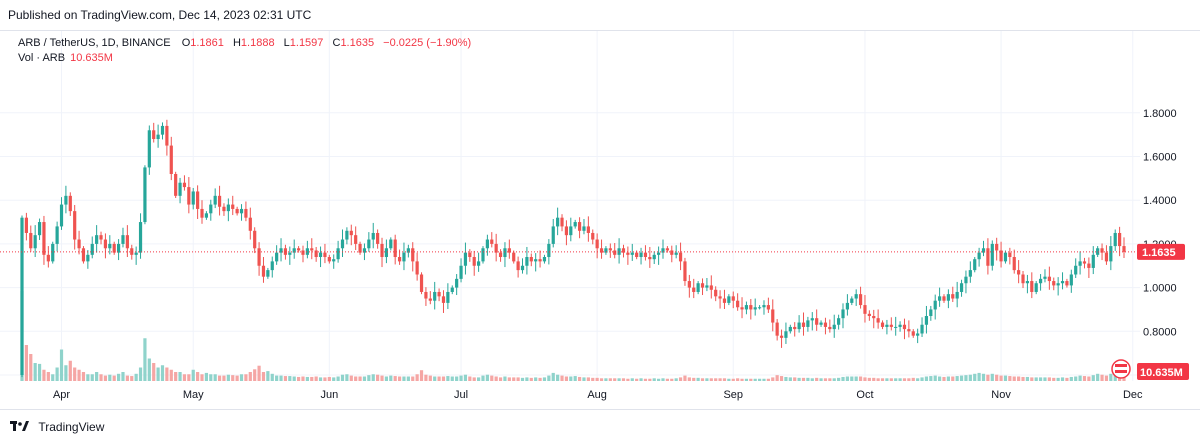  What do you see at coordinates (71, 426) in the screenshot?
I see `brand-name: TradingView` at bounding box center [71, 426].